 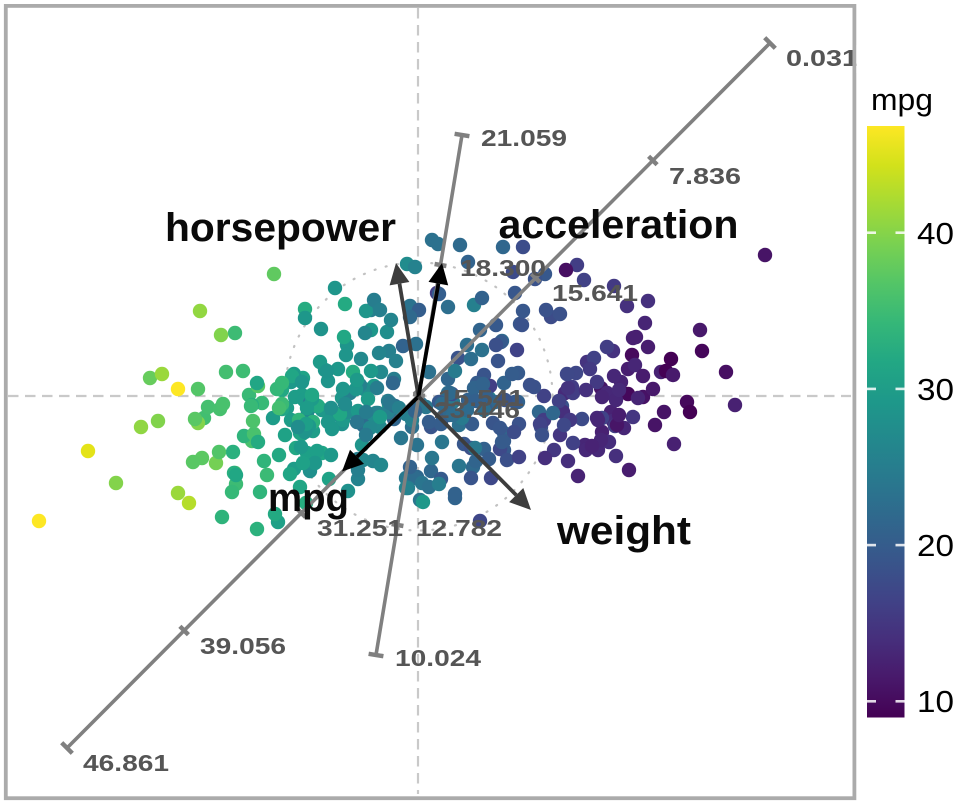 I want to click on svg-text: 40, so click(x=935, y=233).